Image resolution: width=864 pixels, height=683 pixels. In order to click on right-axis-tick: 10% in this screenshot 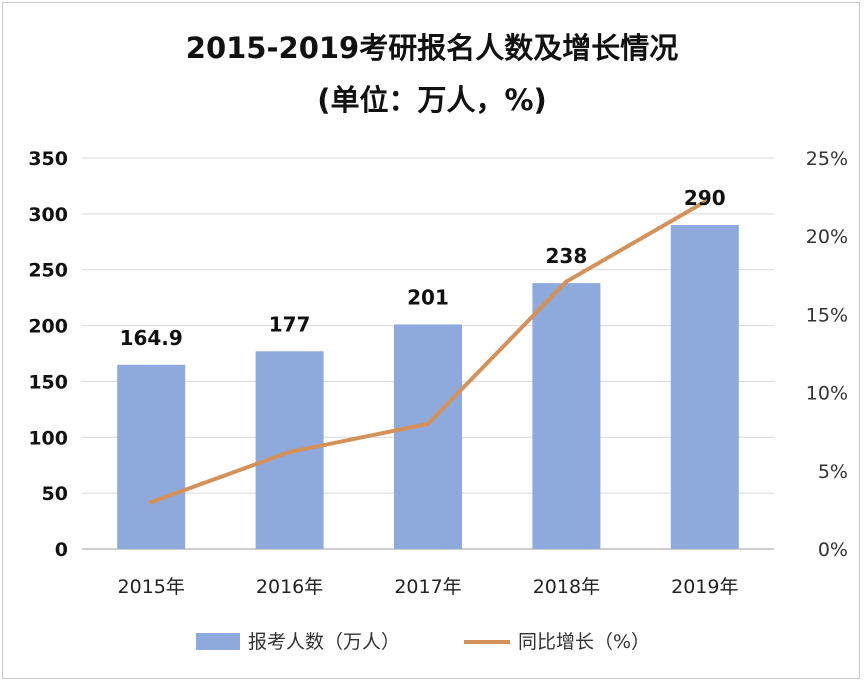, I will do `click(827, 394)`.